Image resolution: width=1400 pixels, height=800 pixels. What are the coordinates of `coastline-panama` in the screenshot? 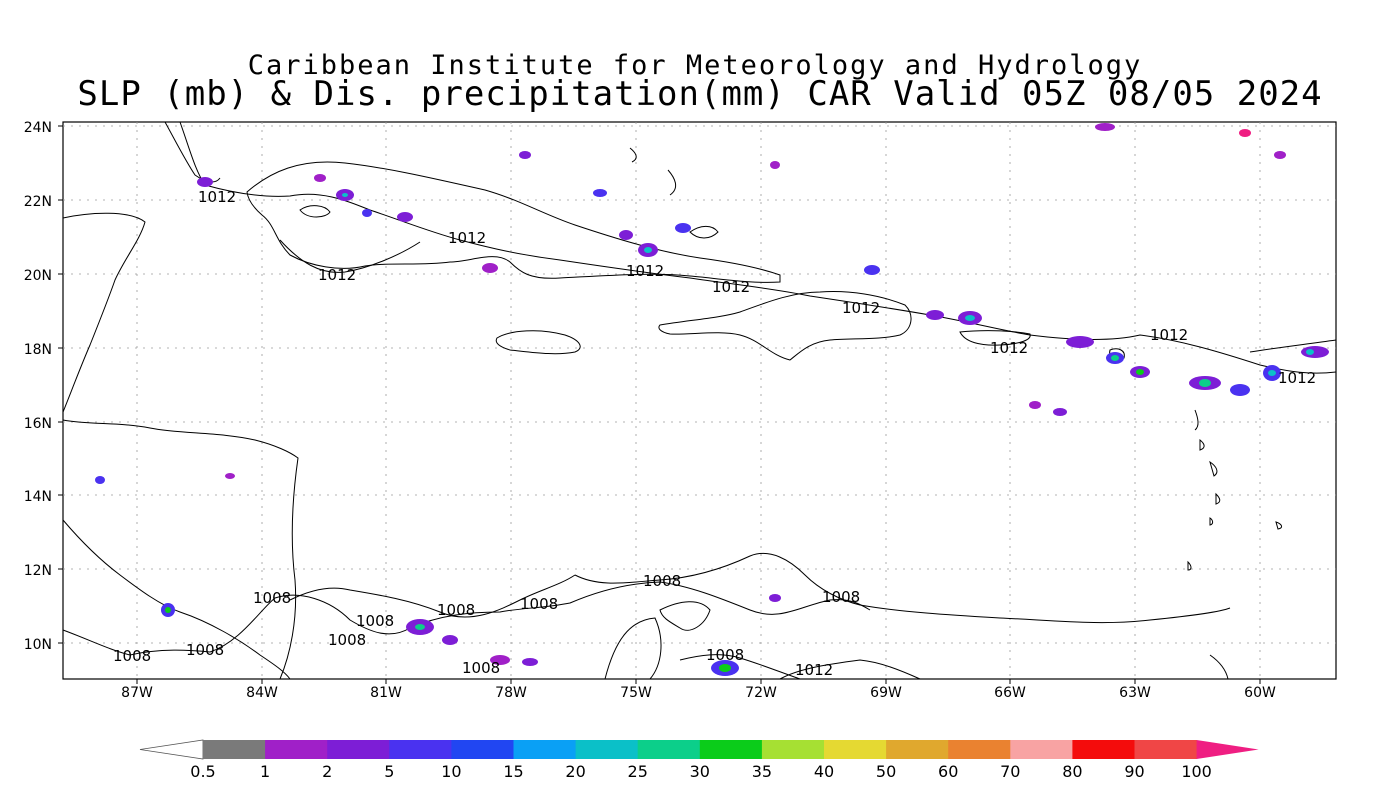 It's located at (432, 596).